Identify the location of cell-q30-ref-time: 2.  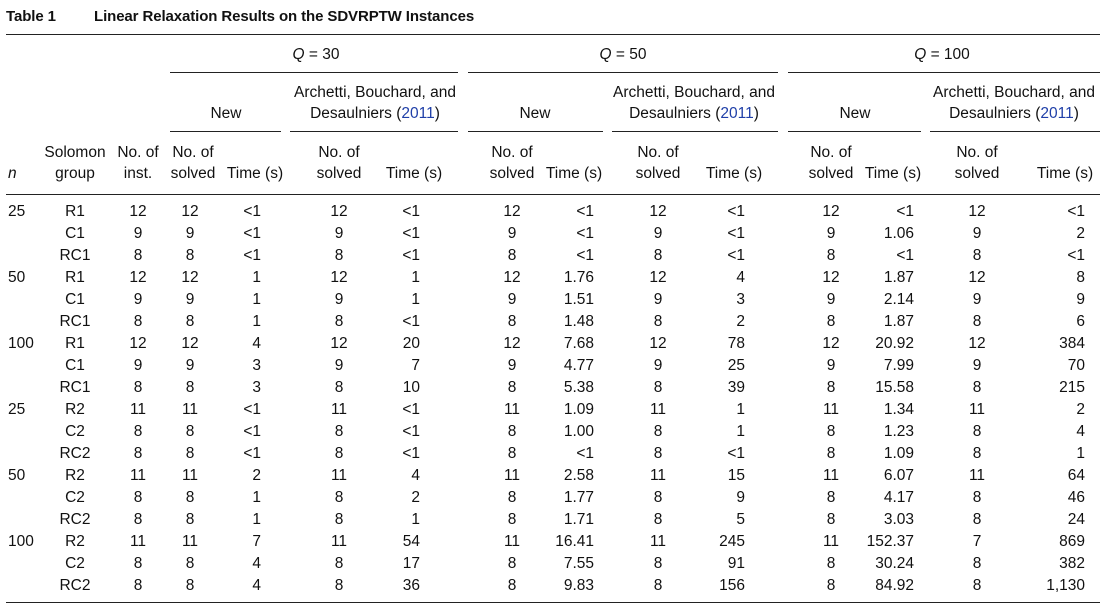
(415, 497).